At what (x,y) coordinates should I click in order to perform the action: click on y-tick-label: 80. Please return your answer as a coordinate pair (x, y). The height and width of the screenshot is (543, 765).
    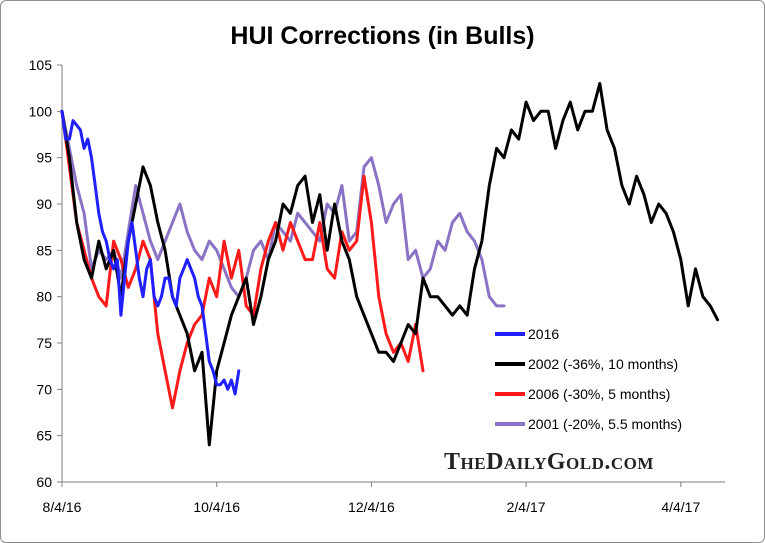
    Looking at the image, I should click on (44, 297).